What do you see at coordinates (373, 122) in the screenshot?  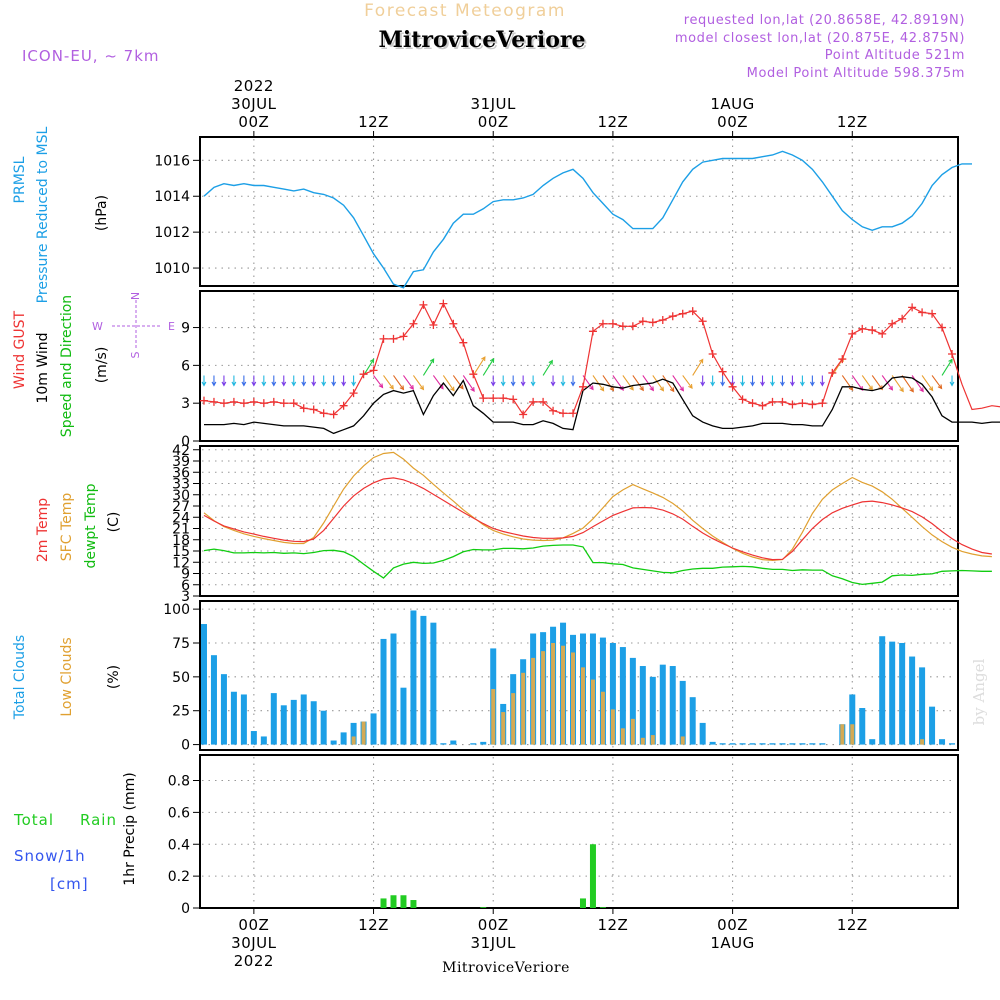 I see `time-label-top: 12Z` at bounding box center [373, 122].